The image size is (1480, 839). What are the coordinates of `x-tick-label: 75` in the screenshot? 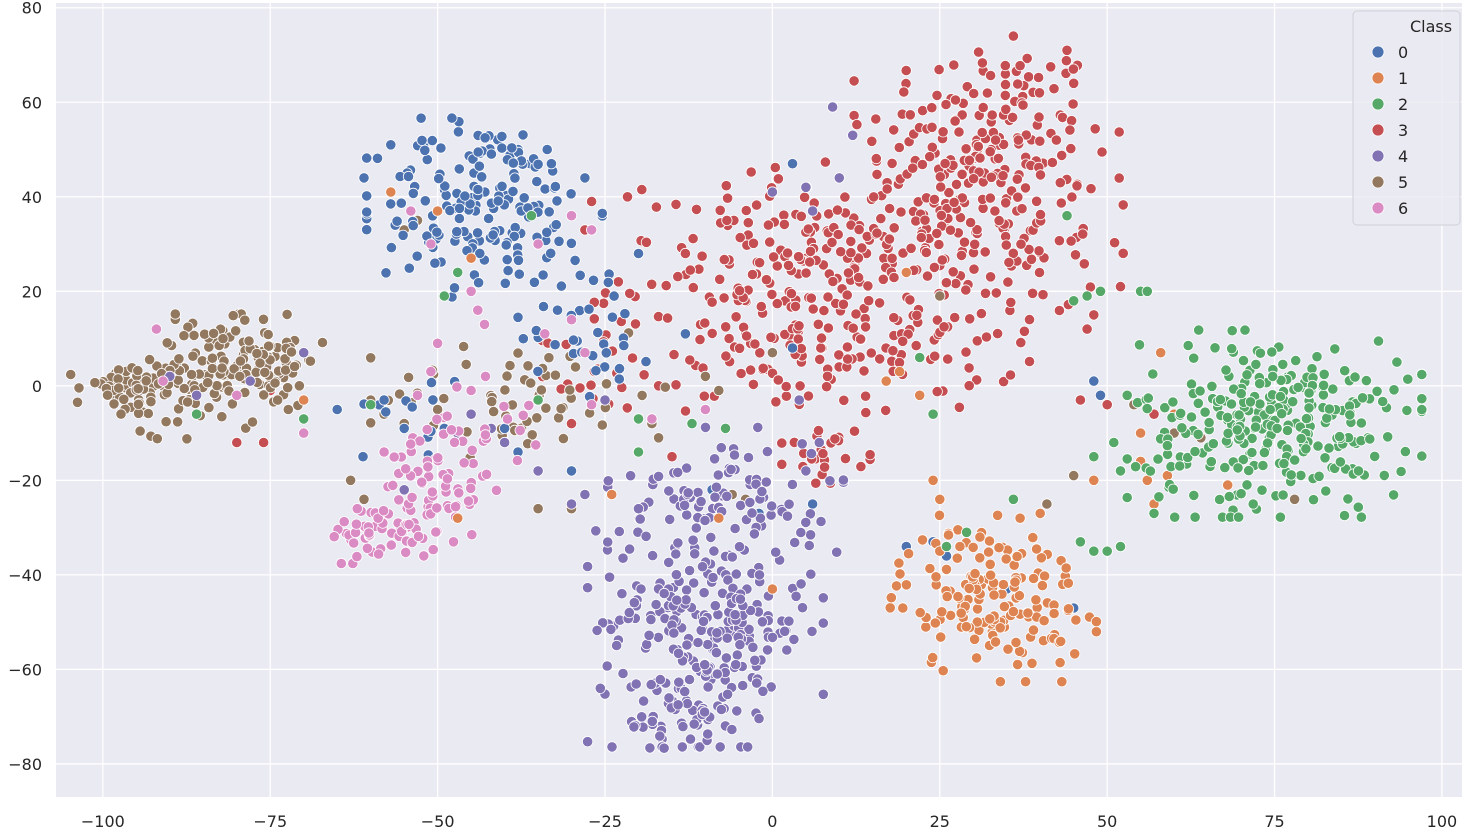 It's located at (1274, 821).